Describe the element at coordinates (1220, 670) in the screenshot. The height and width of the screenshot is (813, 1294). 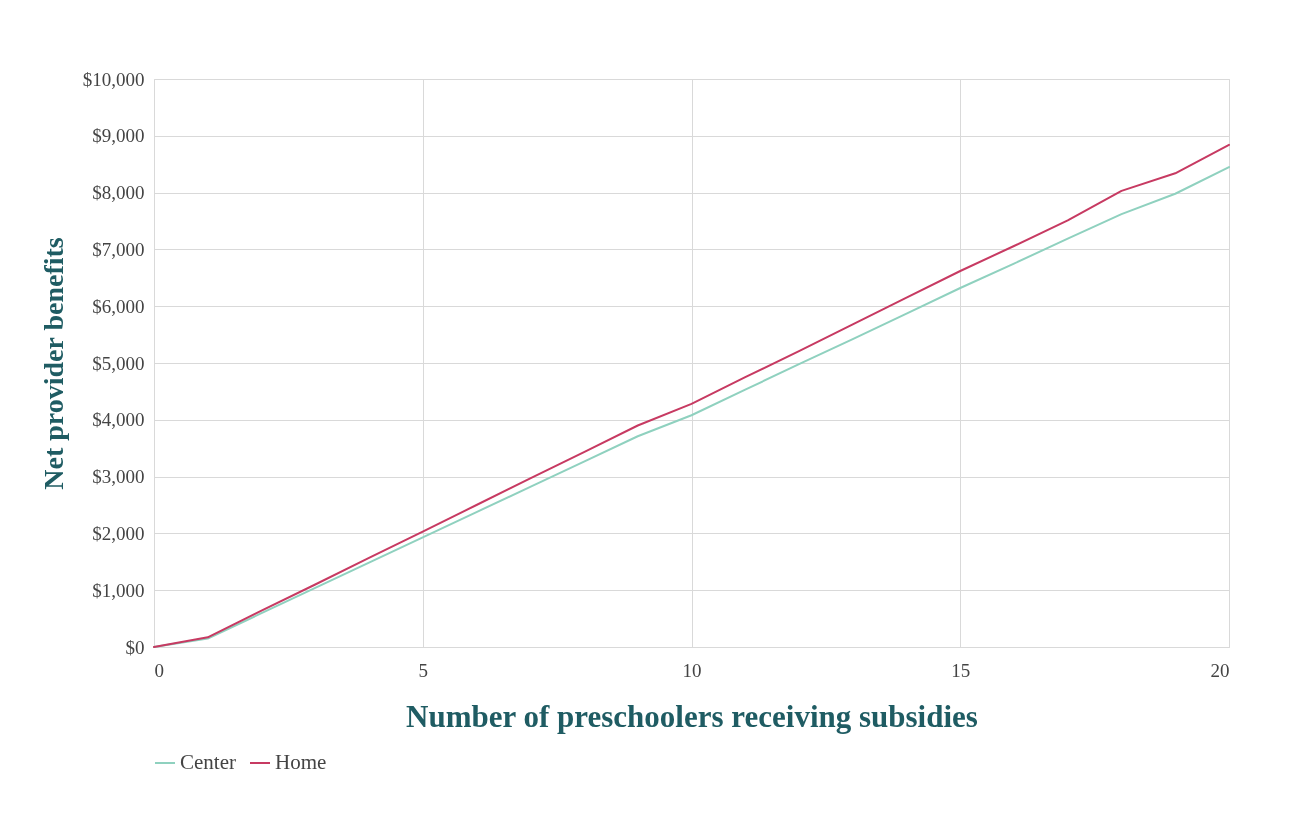
I see `x-tick-label: 20` at that location.